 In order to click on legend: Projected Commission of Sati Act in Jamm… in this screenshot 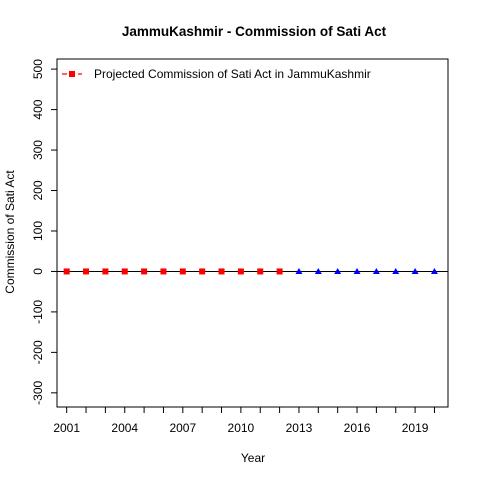, I will do `click(216, 74)`.